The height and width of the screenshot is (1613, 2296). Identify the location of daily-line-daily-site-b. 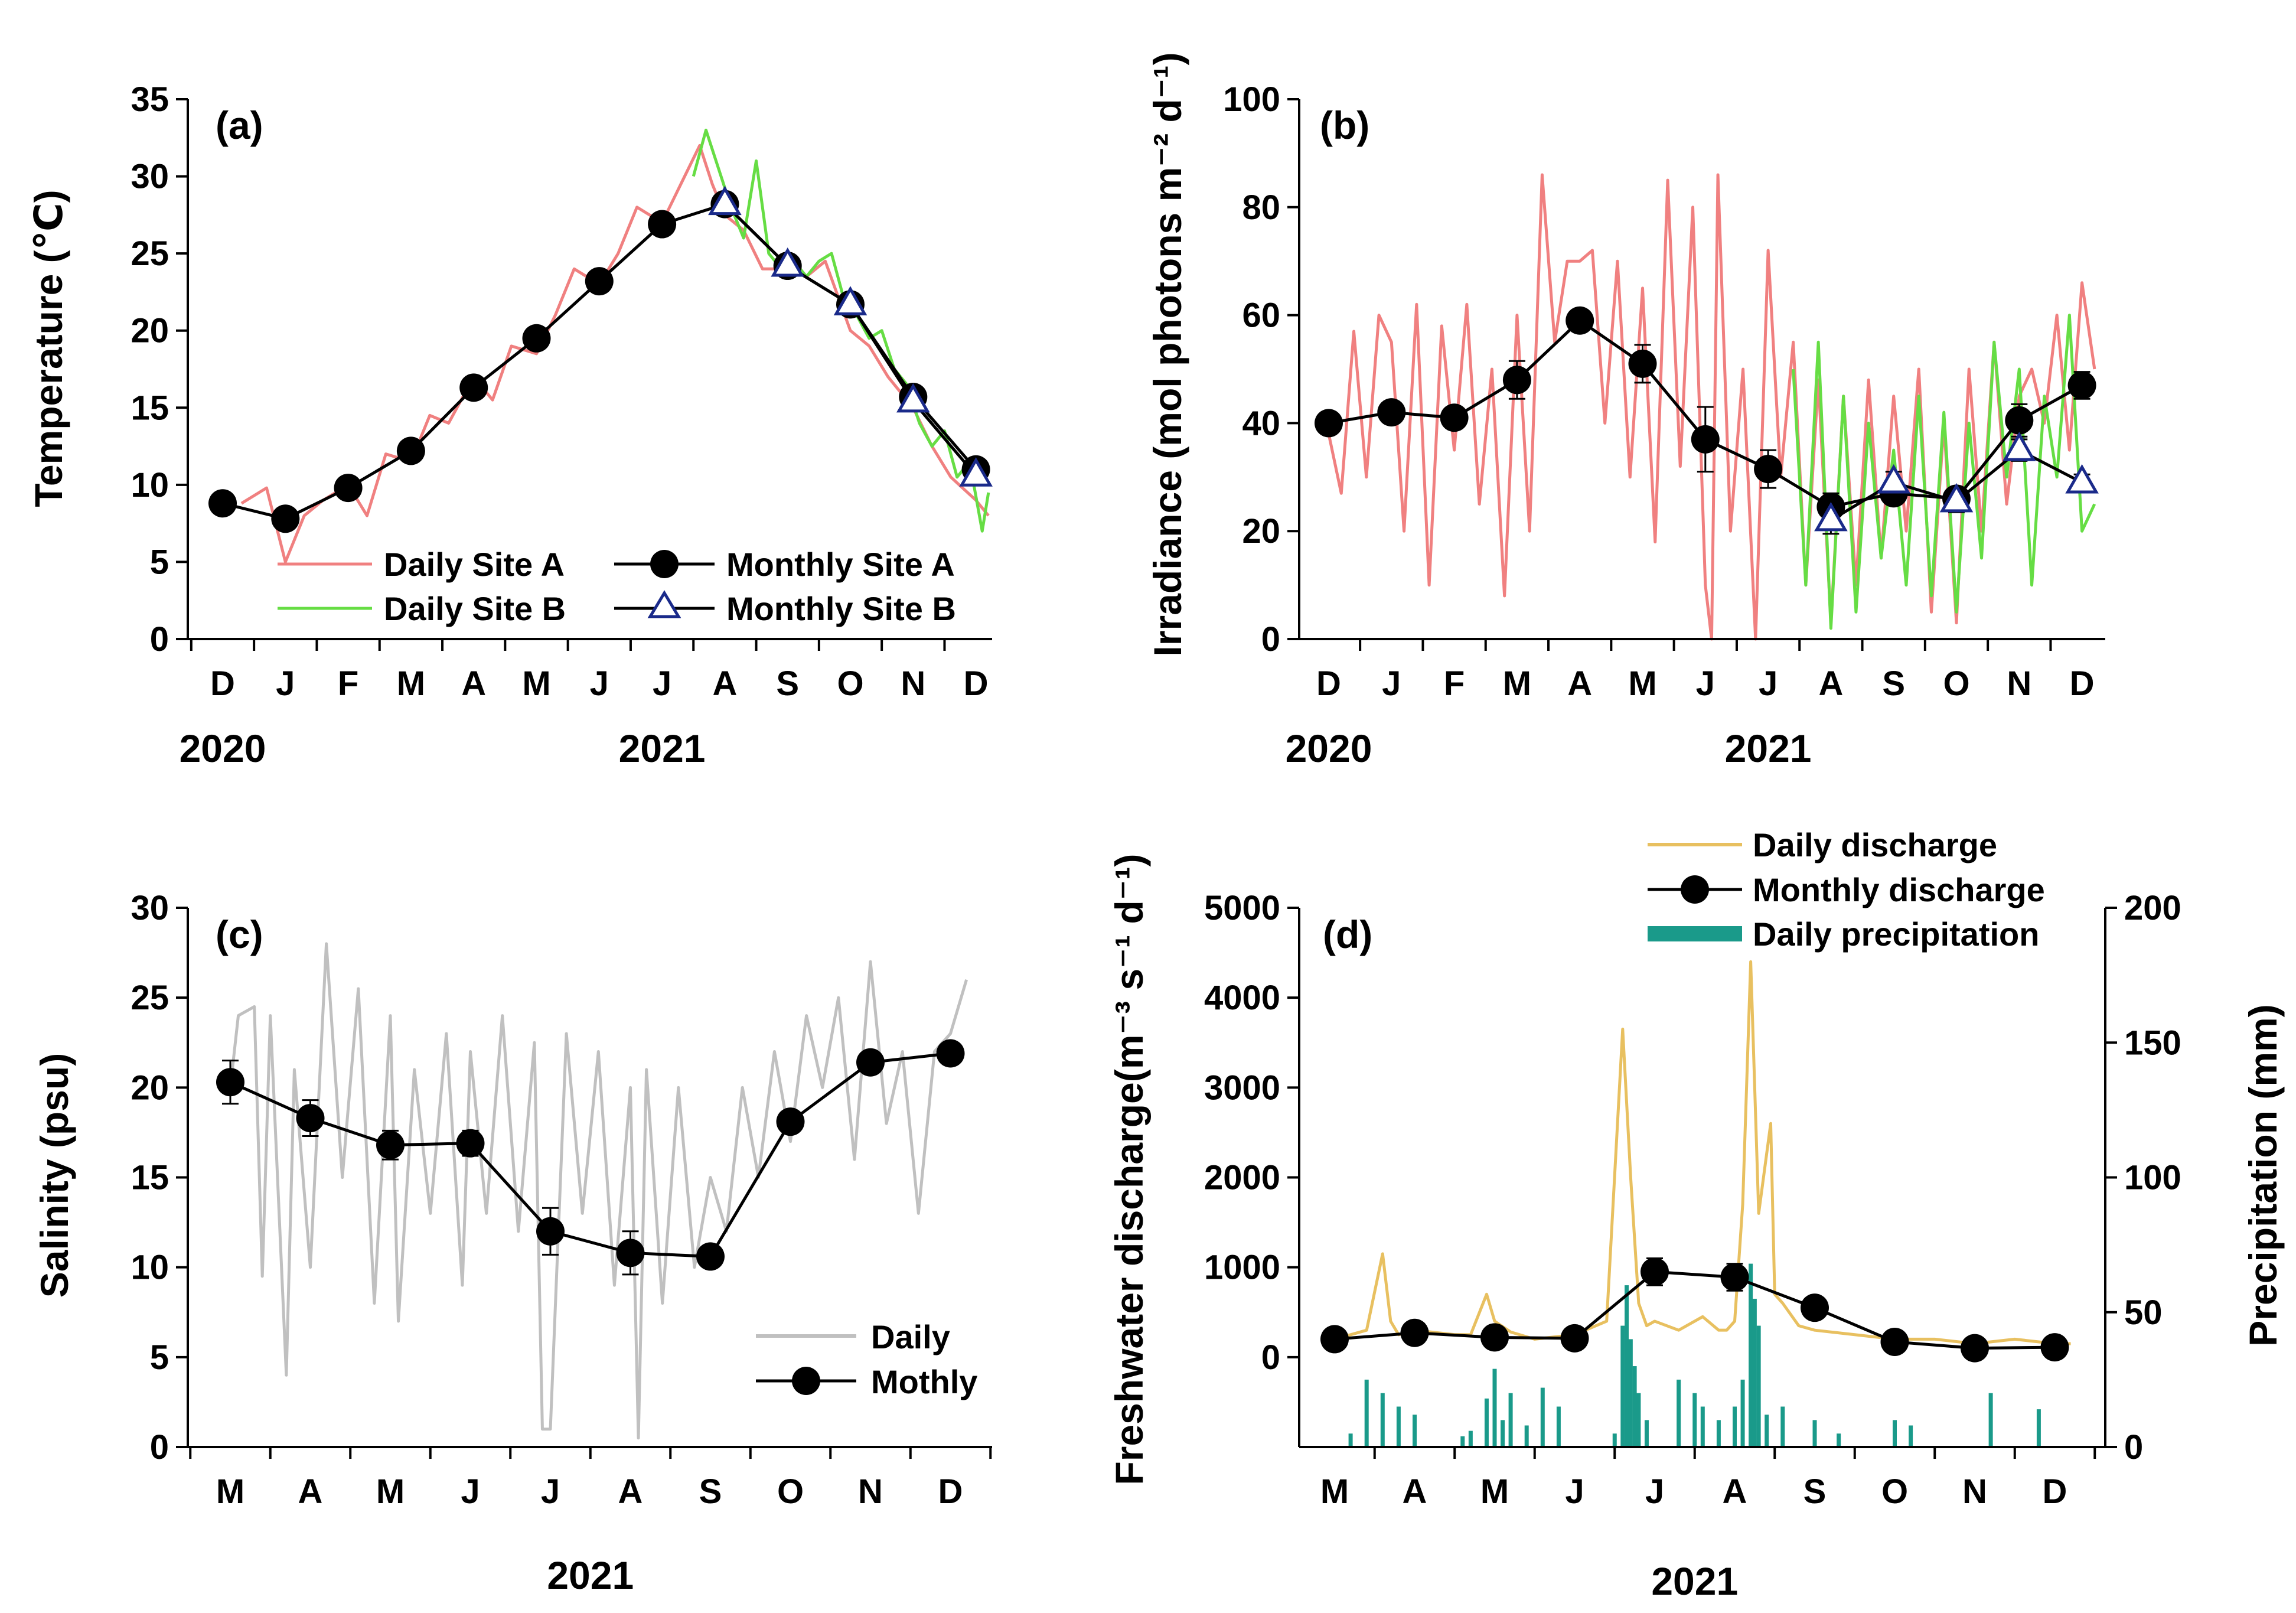
(841, 331).